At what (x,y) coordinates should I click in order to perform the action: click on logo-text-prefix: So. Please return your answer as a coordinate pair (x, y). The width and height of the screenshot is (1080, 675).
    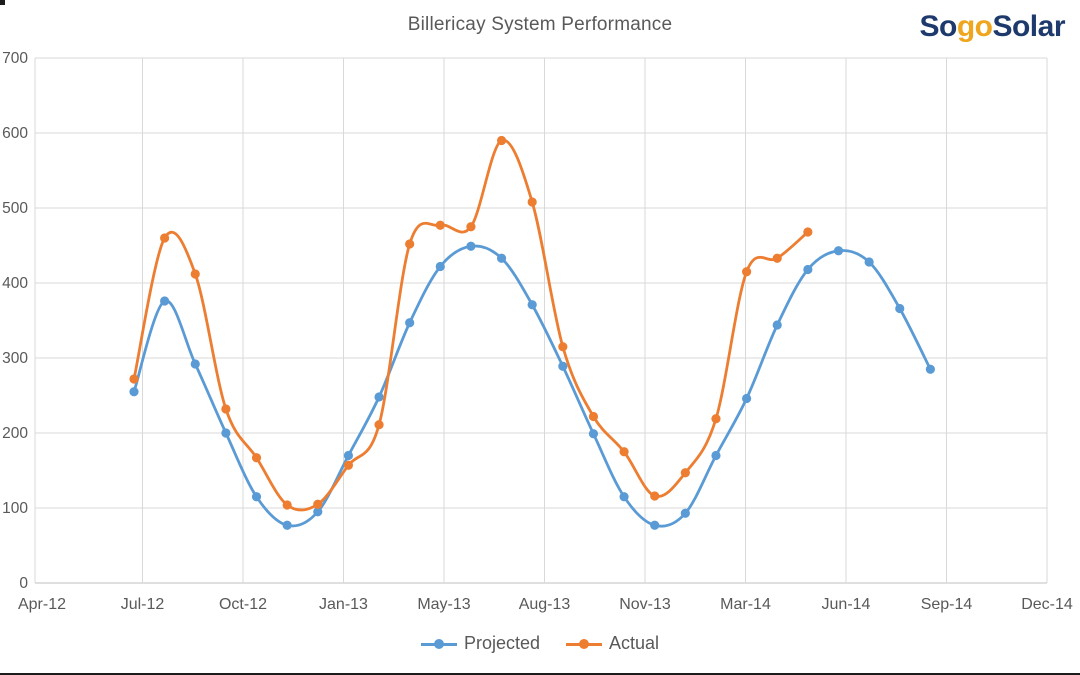
    Looking at the image, I should click on (938, 26).